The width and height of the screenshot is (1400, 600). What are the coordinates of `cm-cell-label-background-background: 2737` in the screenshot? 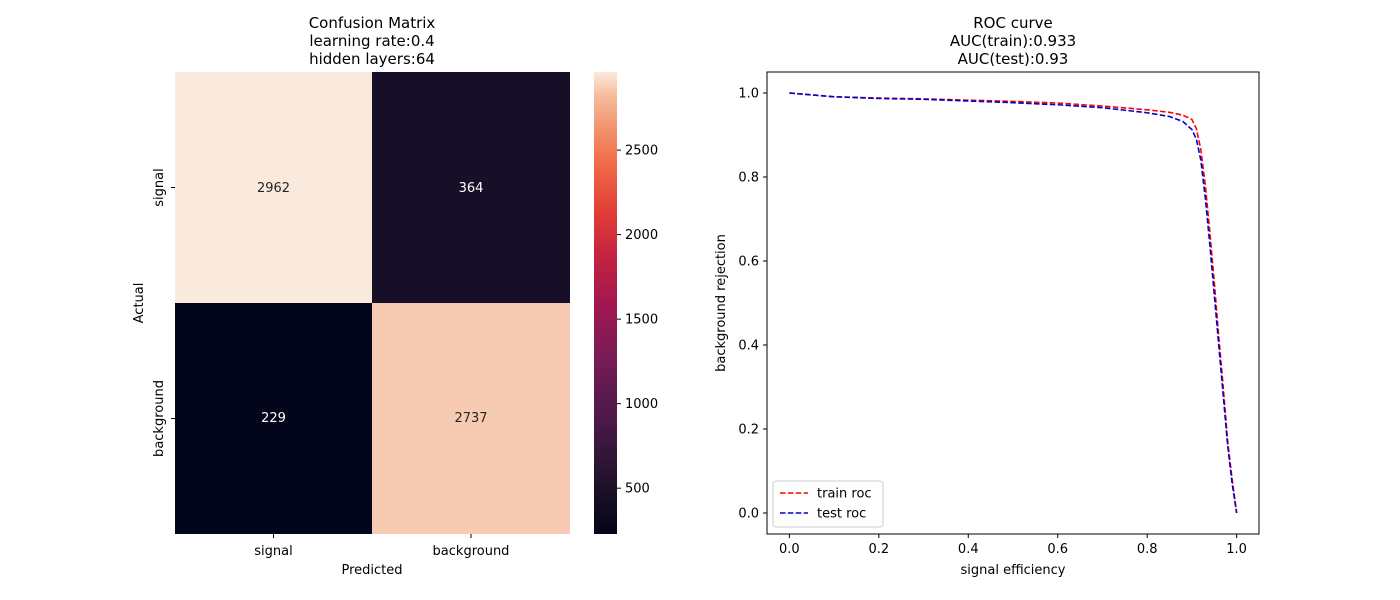 It's located at (470, 418).